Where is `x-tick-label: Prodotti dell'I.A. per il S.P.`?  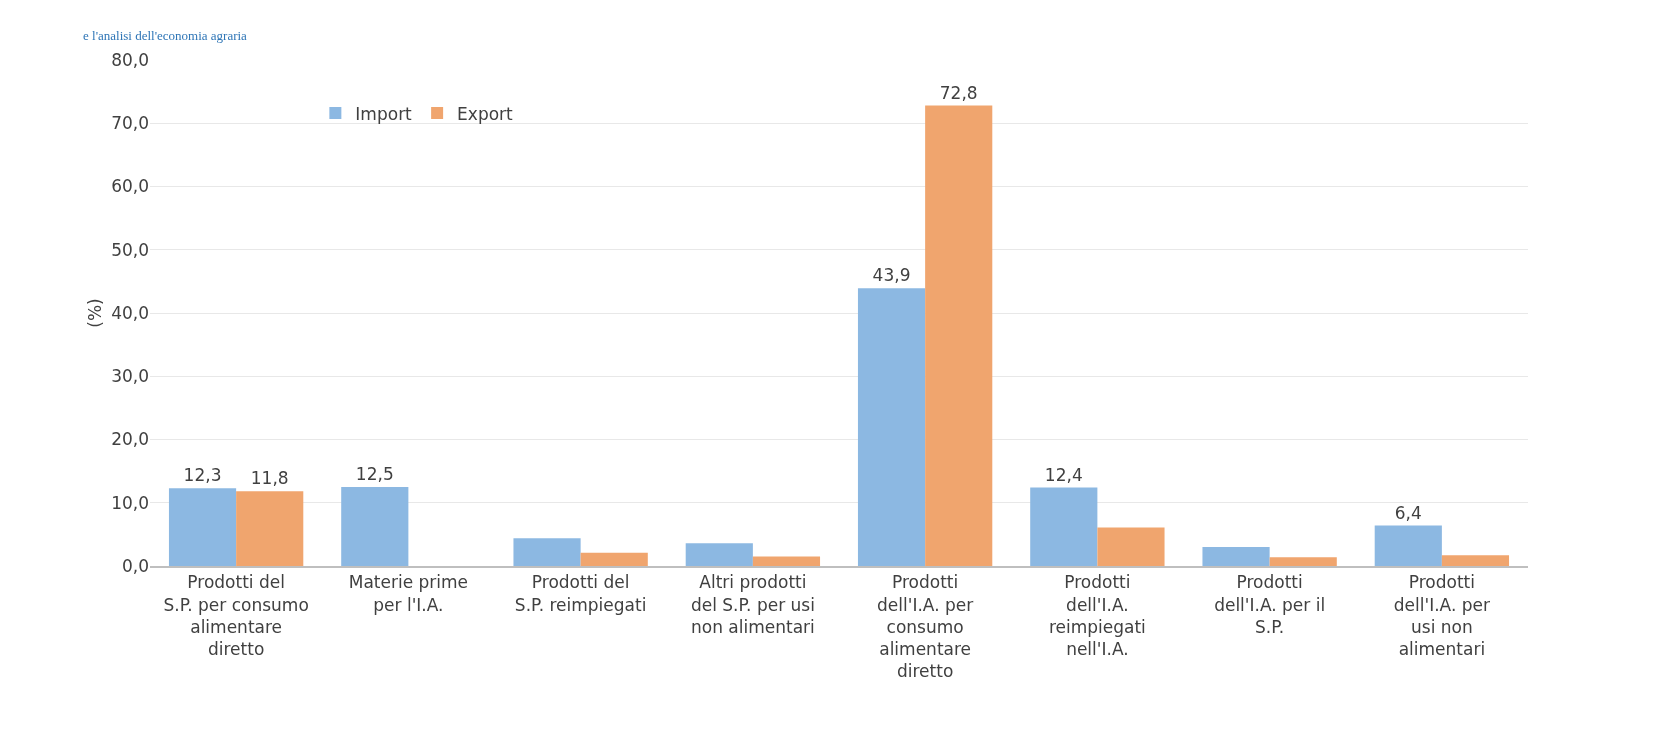
x-tick-label: Prodotti dell'I.A. per il S.P. is located at coordinates (1270, 604).